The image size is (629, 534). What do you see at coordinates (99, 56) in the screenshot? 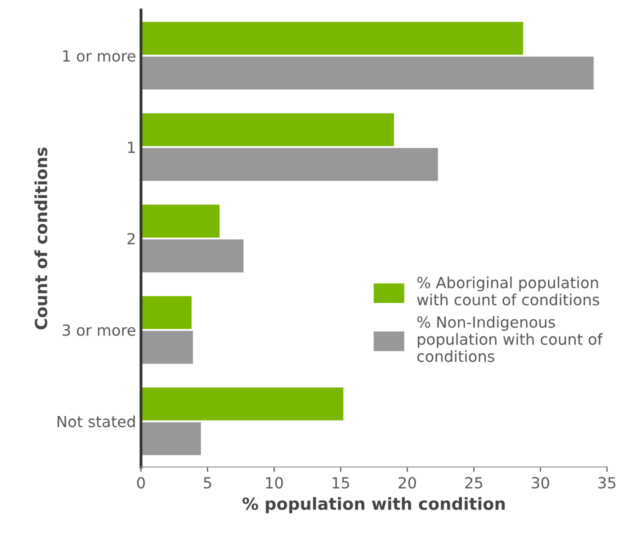
I see `y-tick-label: 1 or more` at bounding box center [99, 56].